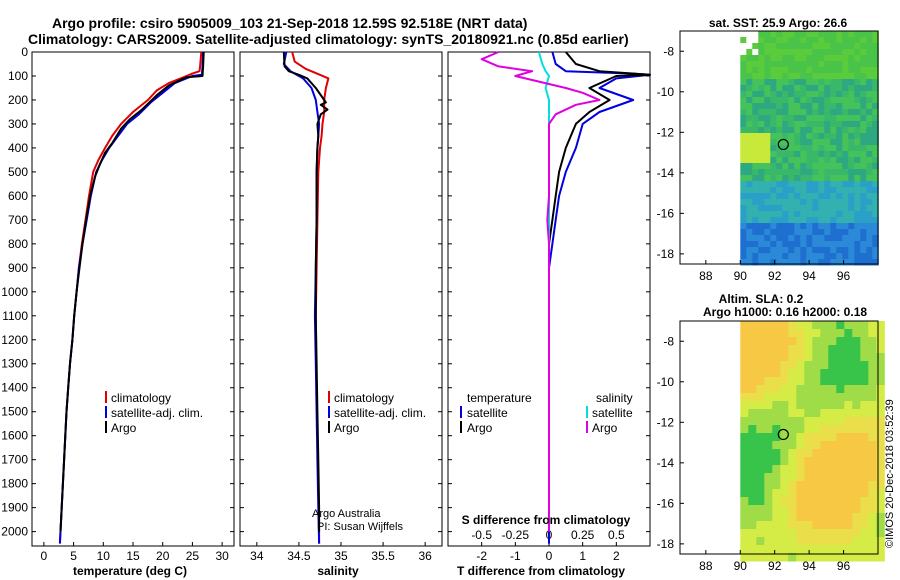 This screenshot has width=900, height=580. What do you see at coordinates (154, 413) in the screenshot?
I see `temperature-legend: climatology satellite-adj. clim. Argo` at bounding box center [154, 413].